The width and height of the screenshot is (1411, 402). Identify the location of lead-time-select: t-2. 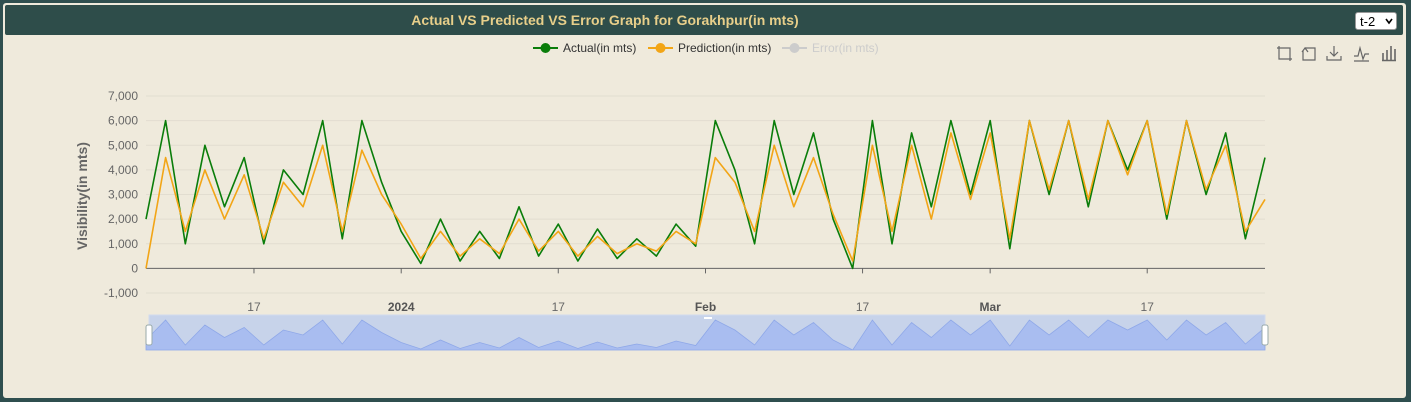
(1376, 21).